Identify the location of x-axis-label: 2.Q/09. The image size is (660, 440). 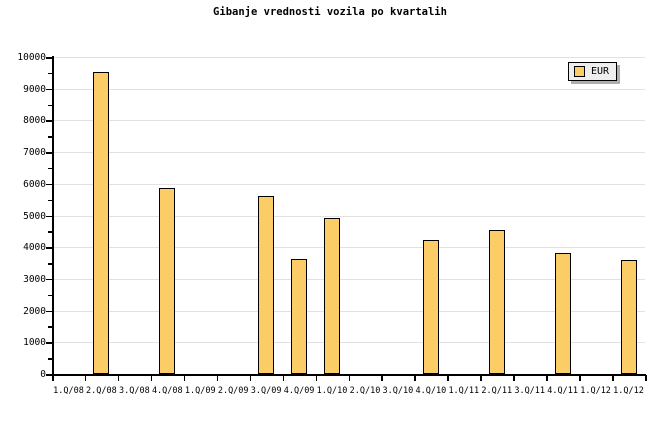
(233, 391).